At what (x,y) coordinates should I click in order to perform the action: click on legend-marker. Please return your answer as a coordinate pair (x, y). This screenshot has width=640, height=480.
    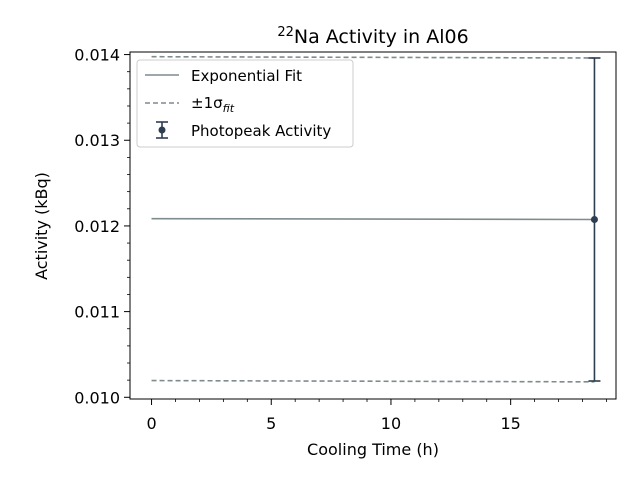
    Looking at the image, I should click on (162, 130).